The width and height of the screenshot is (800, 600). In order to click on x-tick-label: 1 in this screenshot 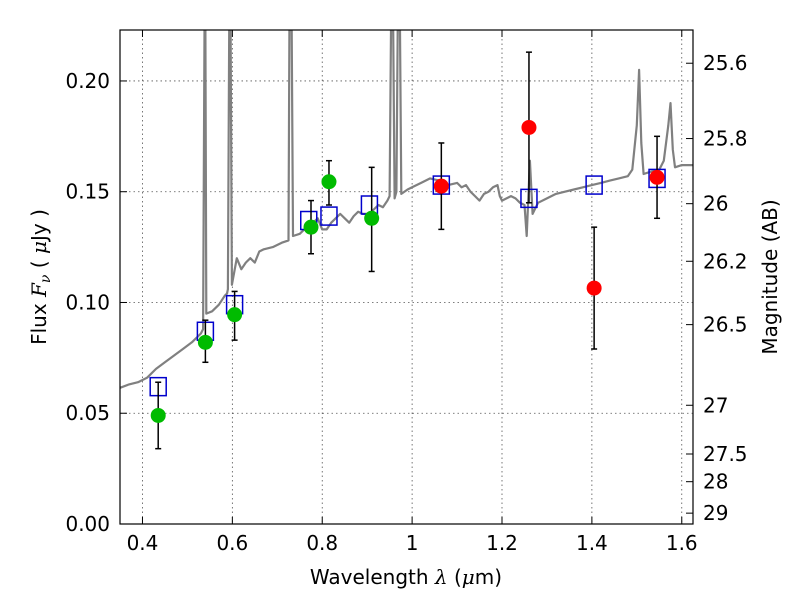, I will do `click(412, 543)`.